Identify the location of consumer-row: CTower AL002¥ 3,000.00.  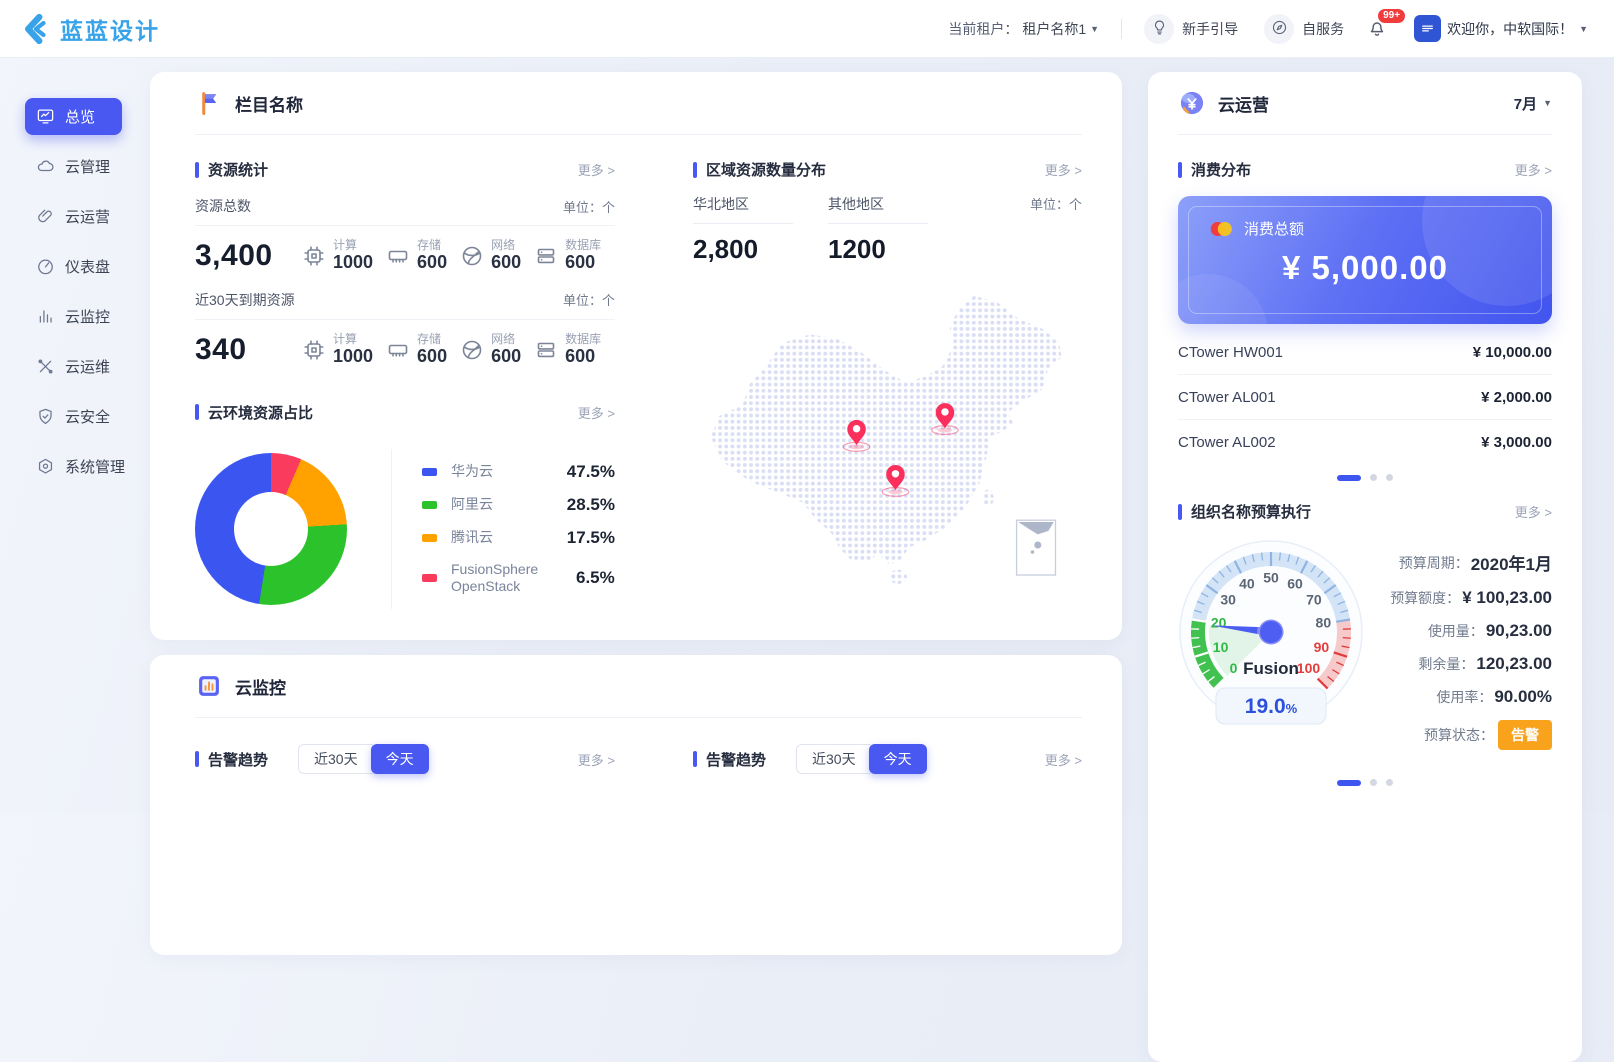
(1365, 442).